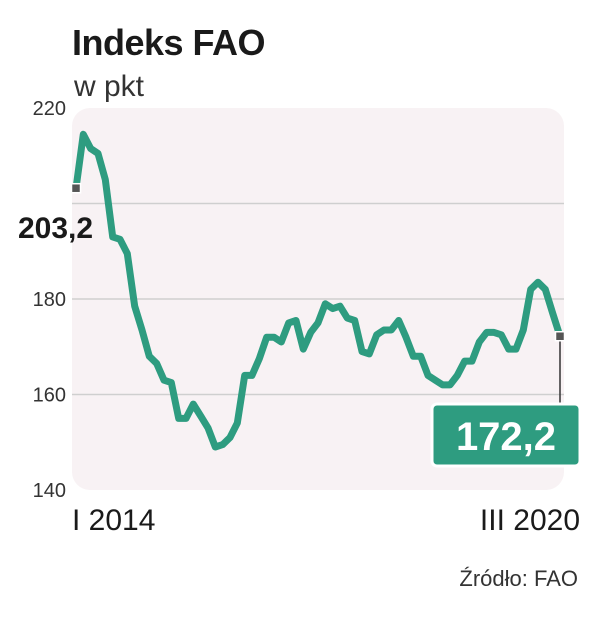 Image resolution: width=600 pixels, height=640 pixels. I want to click on y-axis-ticks: 140 160 180 220, so click(49, 300).